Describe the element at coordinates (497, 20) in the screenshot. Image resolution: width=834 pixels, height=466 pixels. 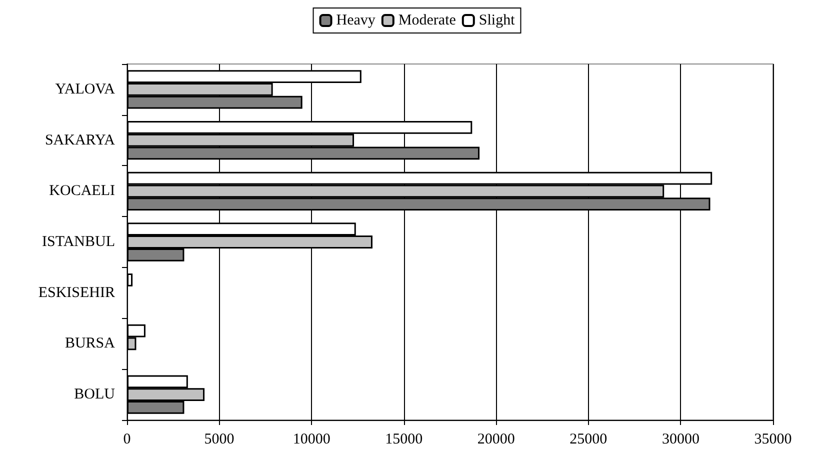
I see `legend-label: Slight` at that location.